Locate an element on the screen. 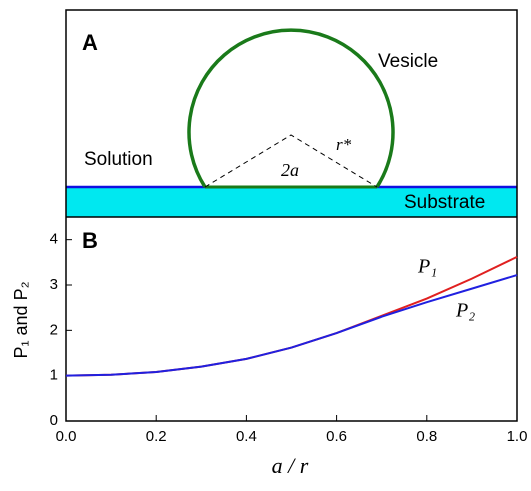 Image resolution: width=531 pixels, height=491 pixels. radius-lines is located at coordinates (291, 161).